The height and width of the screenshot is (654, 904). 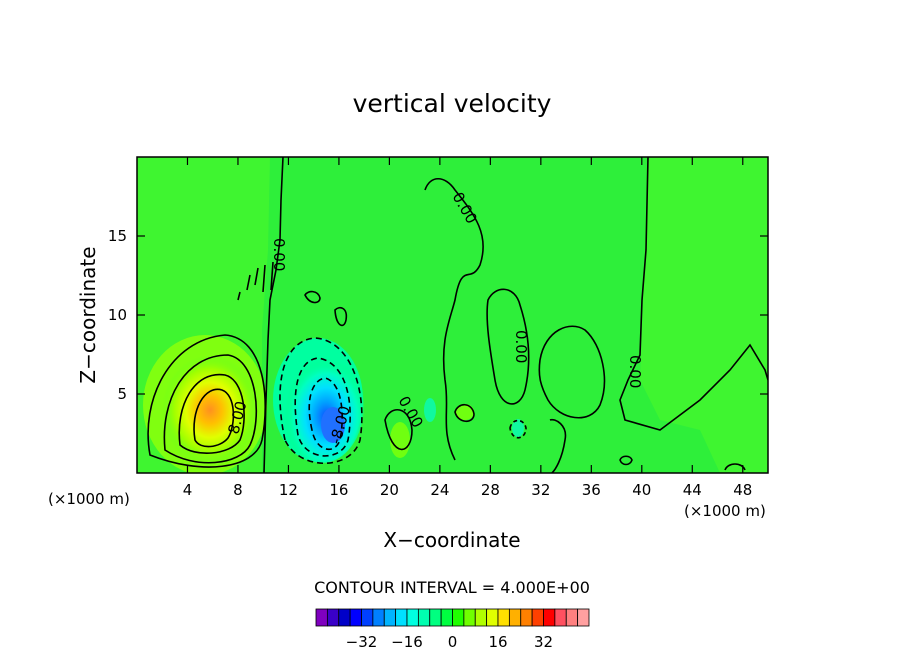 What do you see at coordinates (255, 281) in the screenshot?
I see `contour-stripes` at bounding box center [255, 281].